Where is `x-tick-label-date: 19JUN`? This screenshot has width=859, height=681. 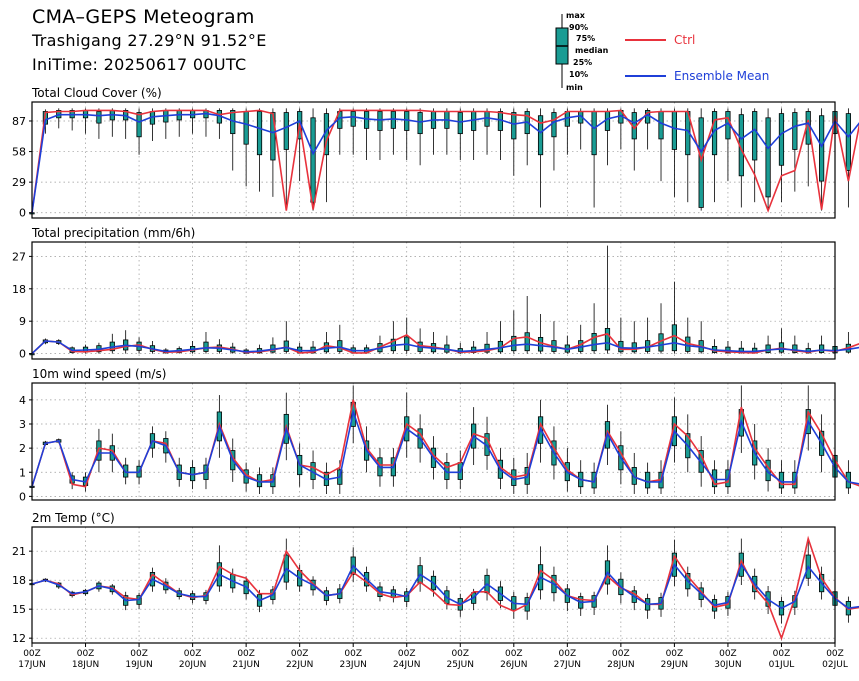
x-tick-label-date: 19JUN is located at coordinates (138, 665).